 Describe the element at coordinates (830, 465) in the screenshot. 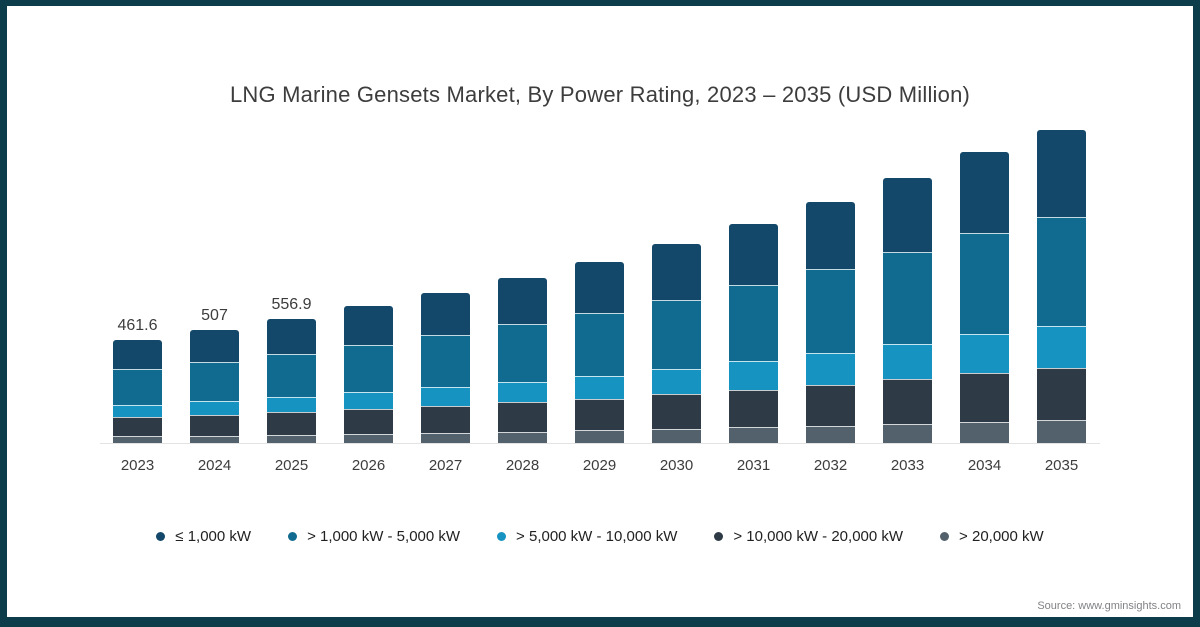

I see `x-axis-label-2032: 2032` at that location.